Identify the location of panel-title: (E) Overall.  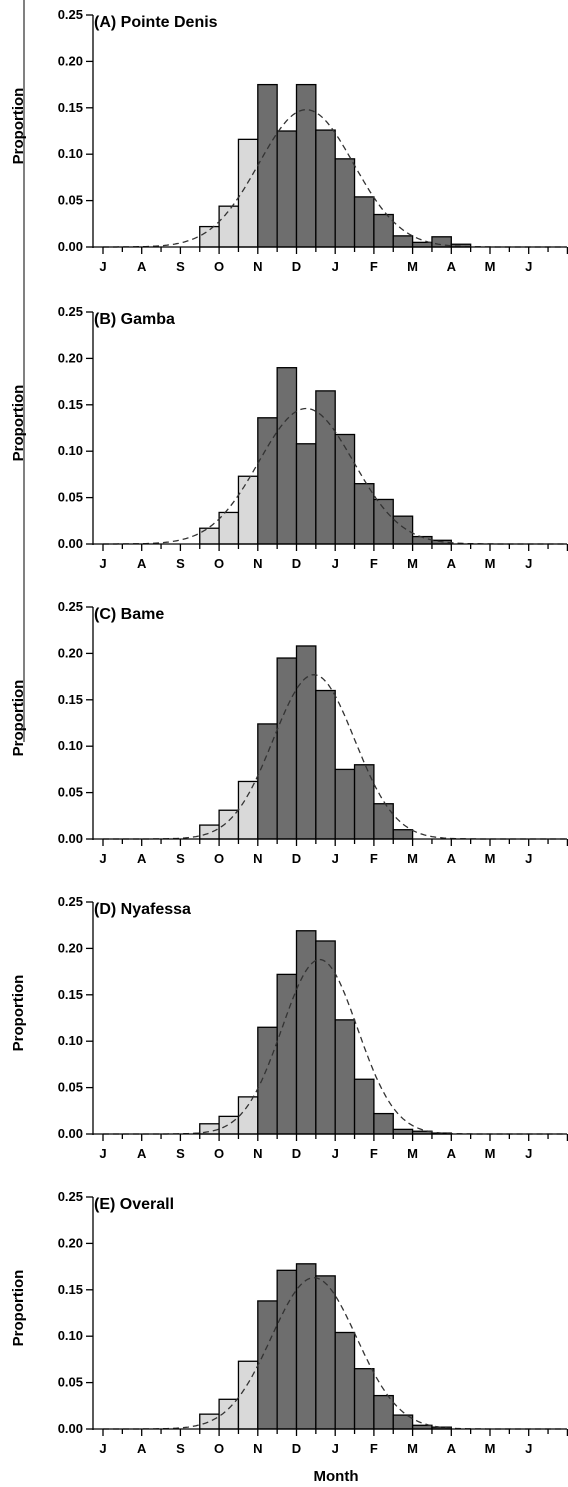
(134, 1204).